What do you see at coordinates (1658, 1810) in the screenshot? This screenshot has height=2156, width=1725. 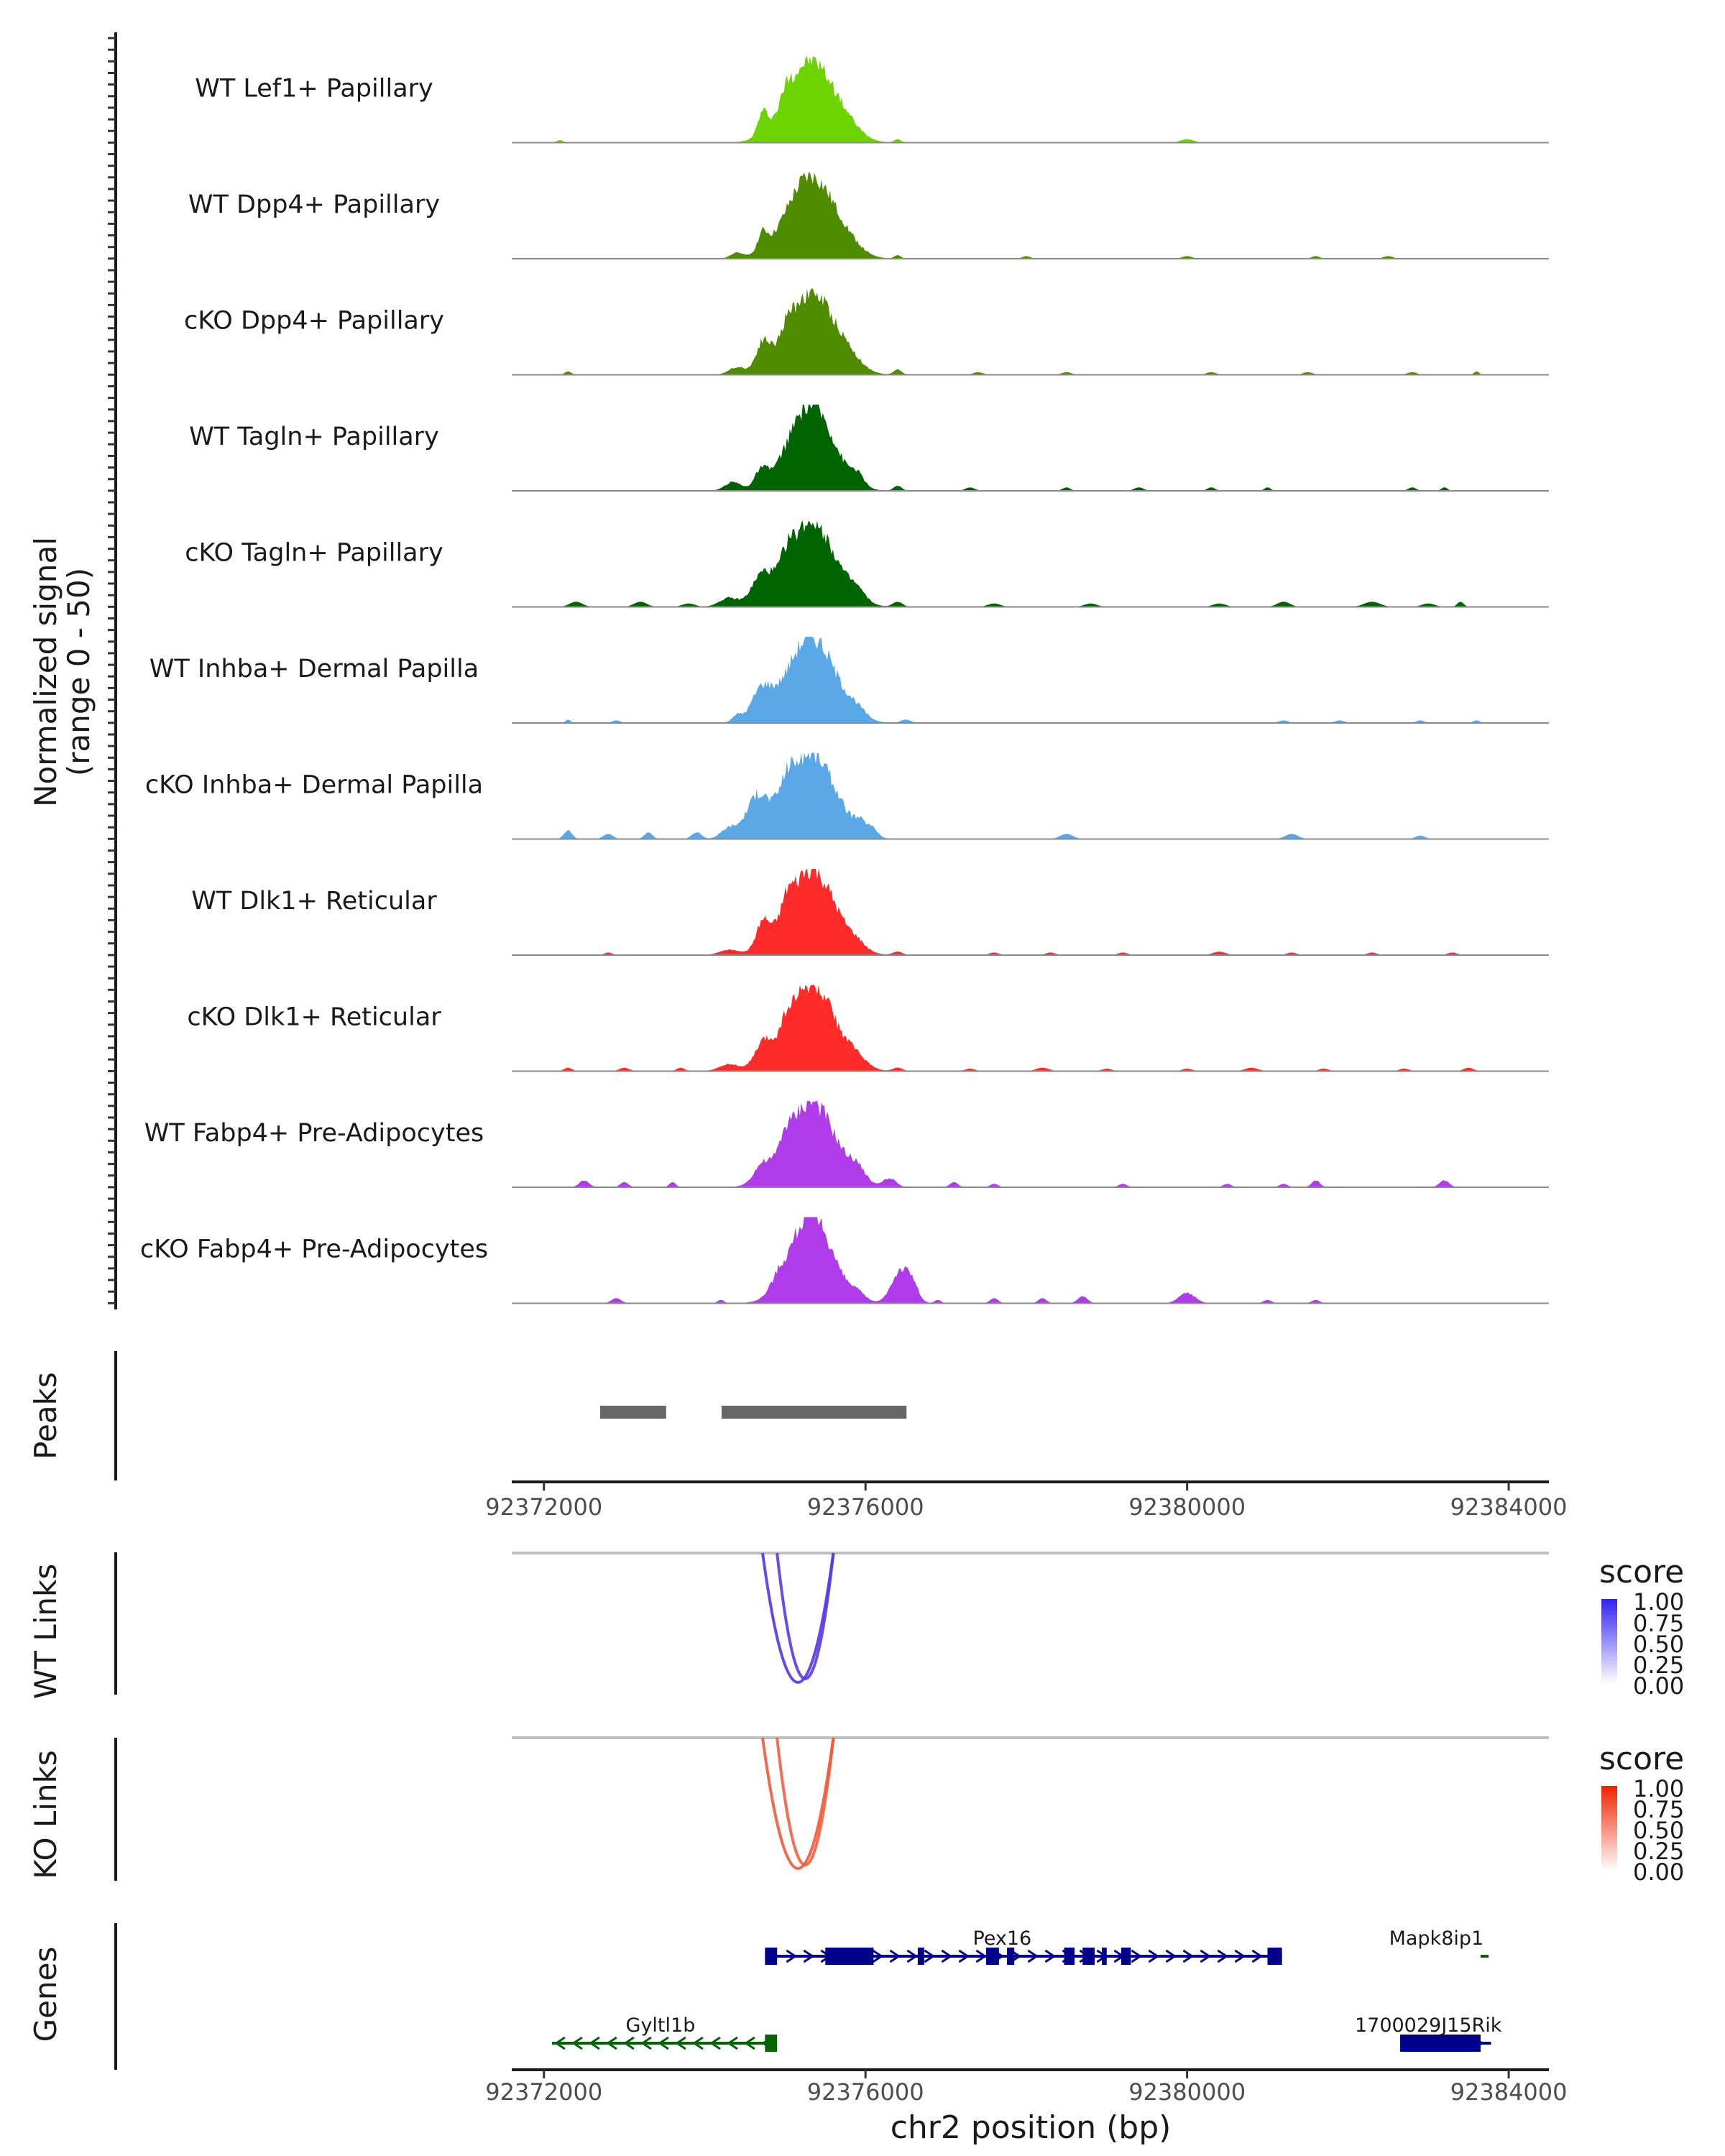 I see `ko-legend-tick: 0.75` at bounding box center [1658, 1810].